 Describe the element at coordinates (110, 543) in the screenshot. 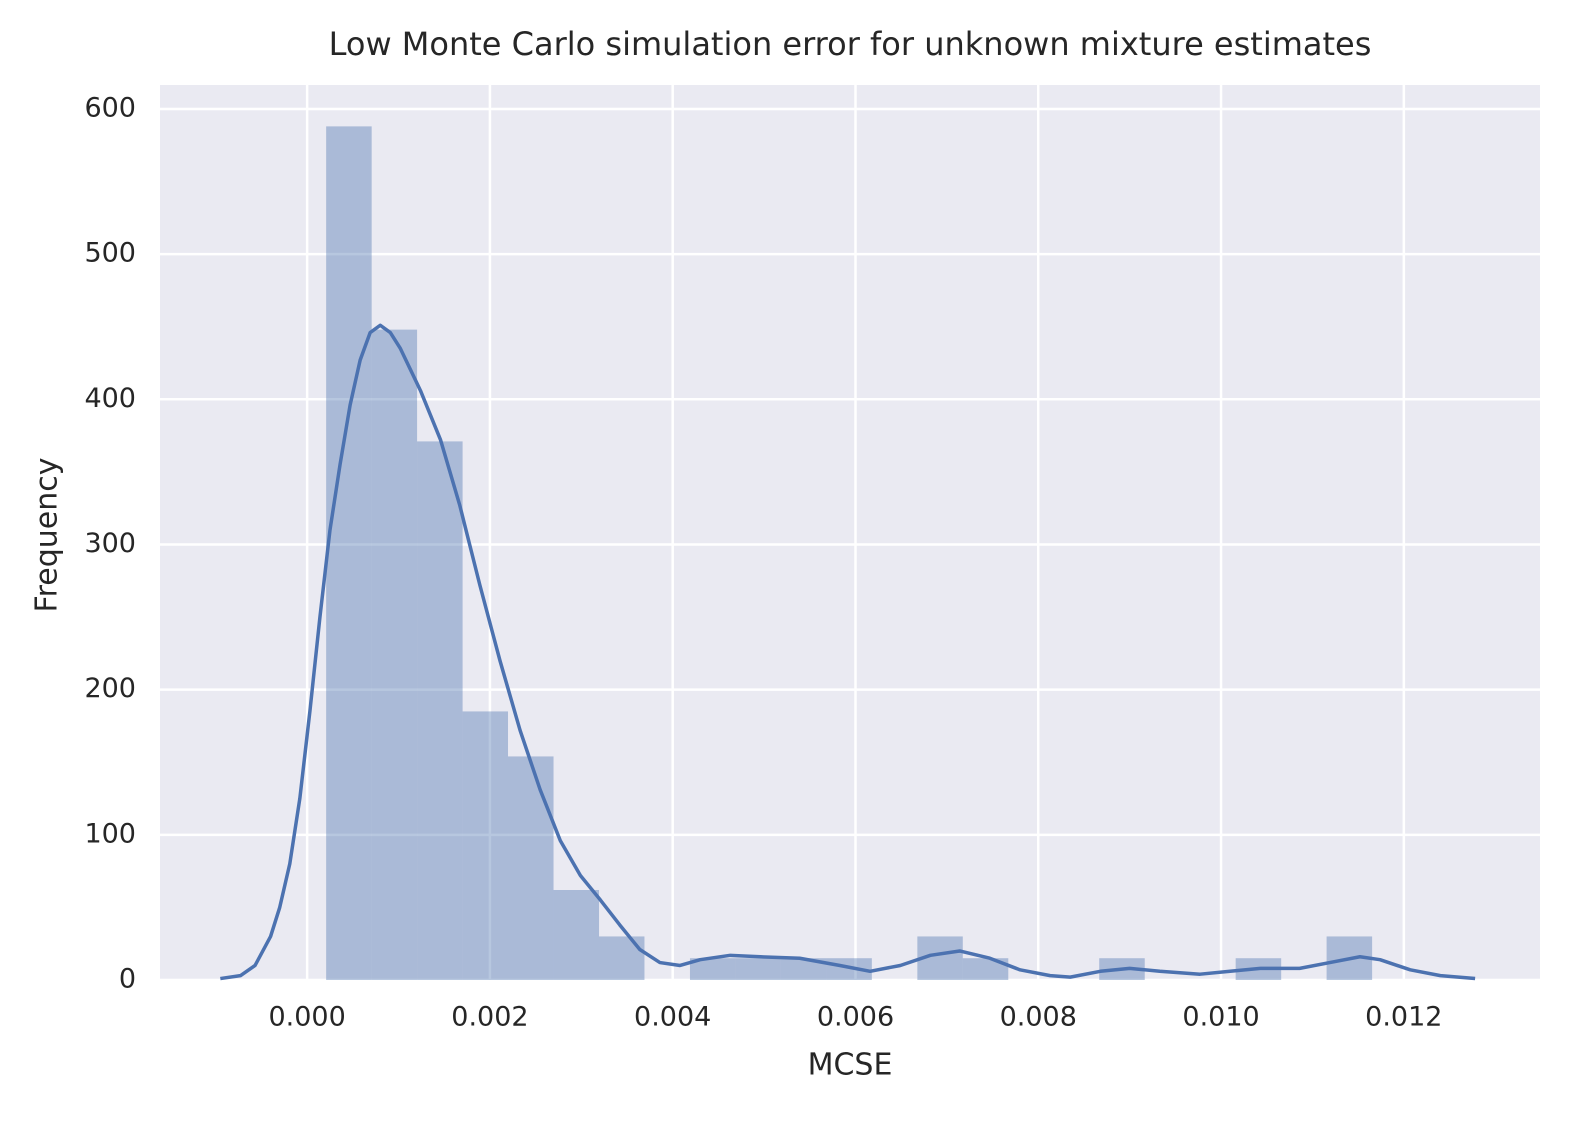

I see `y-tick-label: 300` at that location.